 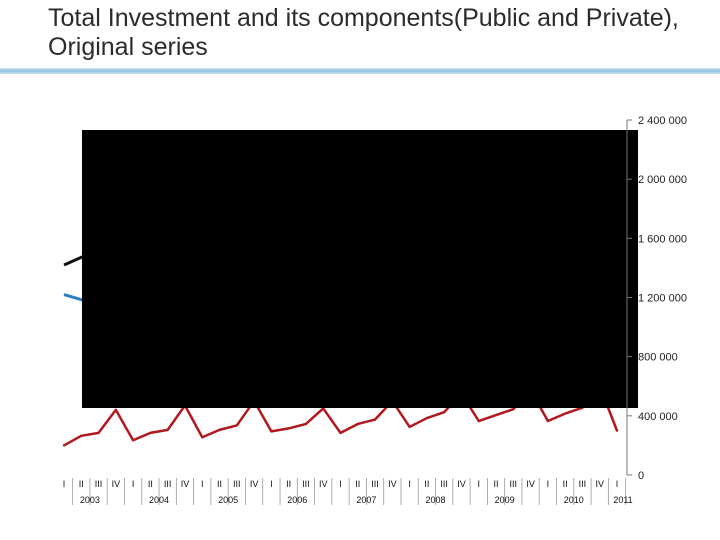 What do you see at coordinates (662, 239) in the screenshot?
I see `y-tick-label: 1 600 000` at bounding box center [662, 239].